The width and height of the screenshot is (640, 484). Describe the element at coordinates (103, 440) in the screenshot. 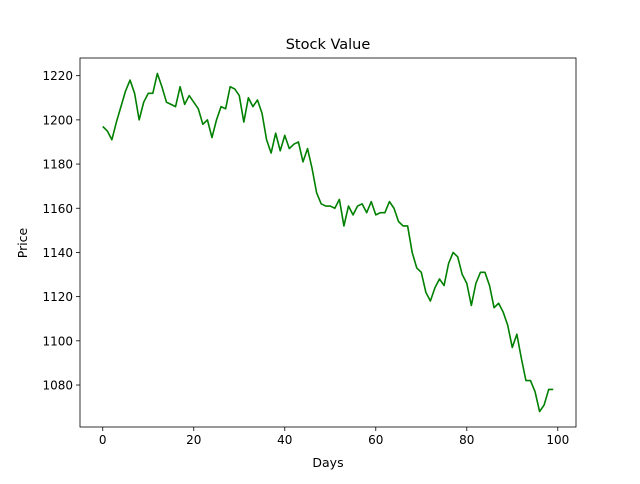

I see `x-tick-label: 0` at that location.